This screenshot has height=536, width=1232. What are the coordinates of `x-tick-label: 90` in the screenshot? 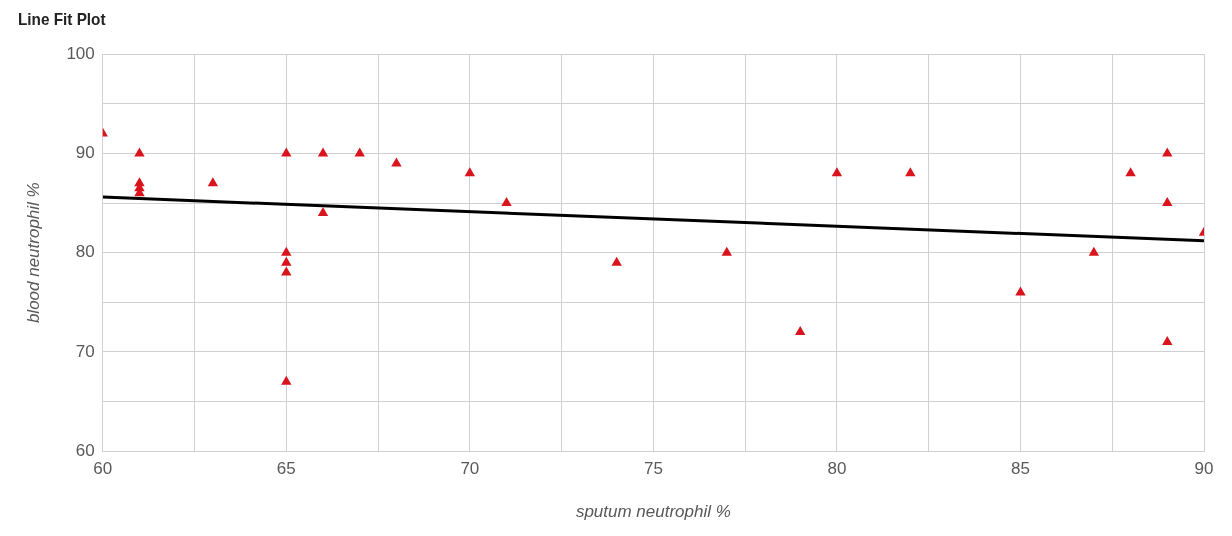 It's located at (1204, 469).